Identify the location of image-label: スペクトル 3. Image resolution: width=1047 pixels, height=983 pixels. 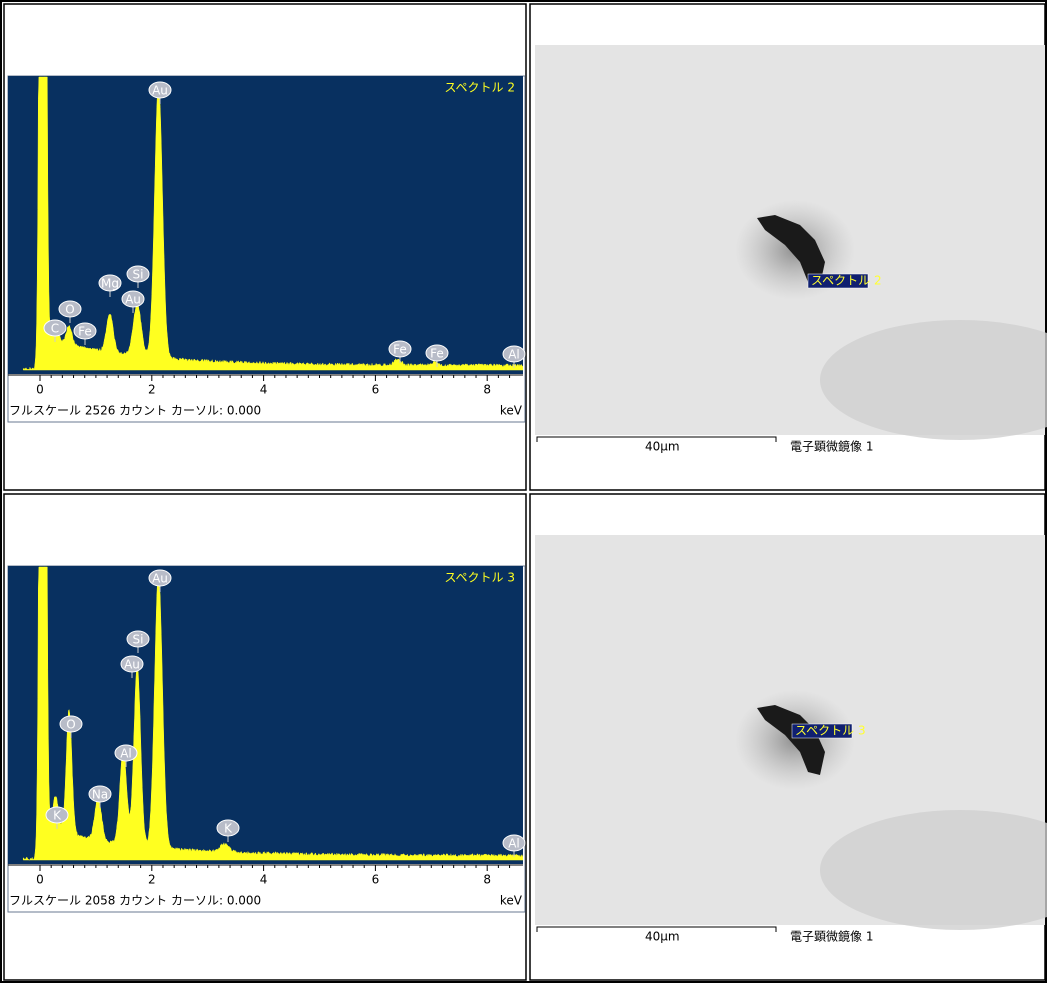
(830, 731).